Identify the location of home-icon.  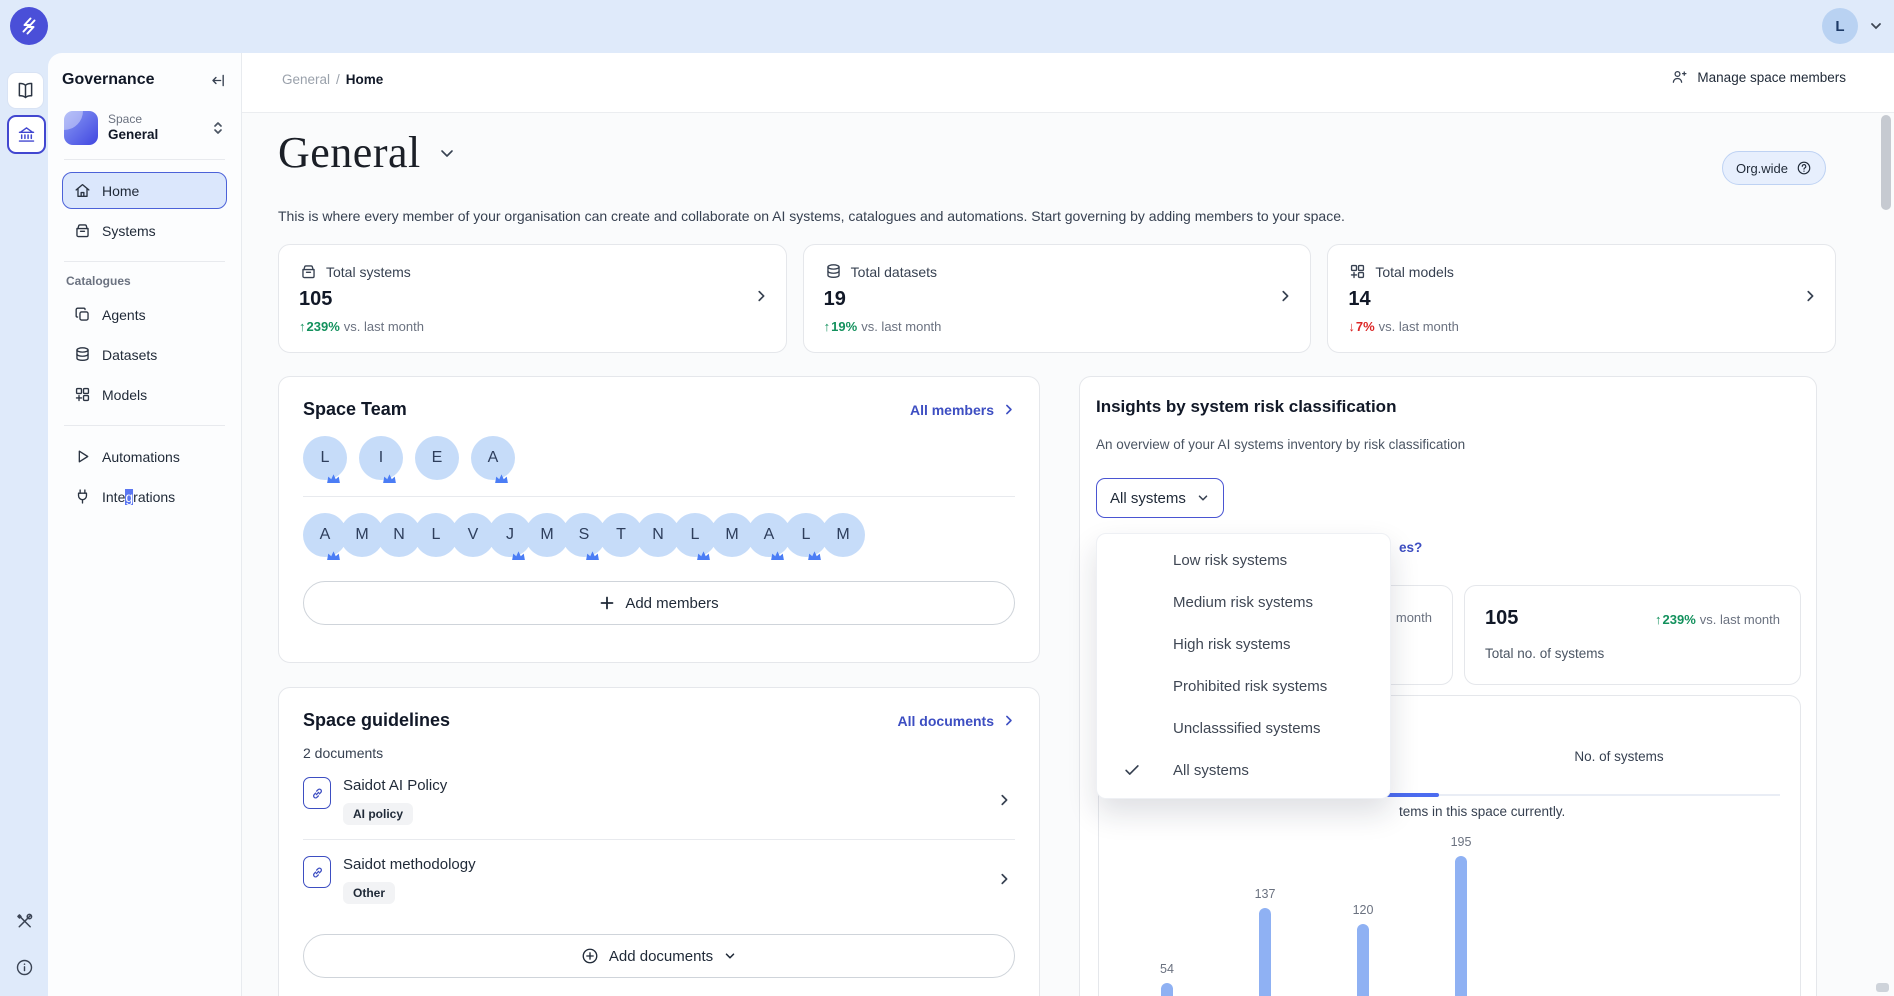
(82, 190).